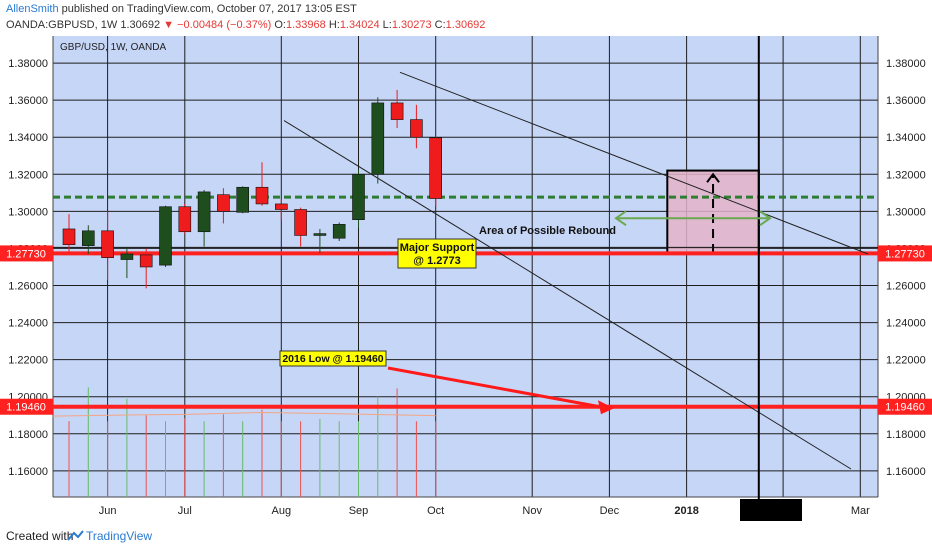  What do you see at coordinates (224, 25) in the screenshot?
I see `price-change: −0.00484 (−0.37%)` at bounding box center [224, 25].